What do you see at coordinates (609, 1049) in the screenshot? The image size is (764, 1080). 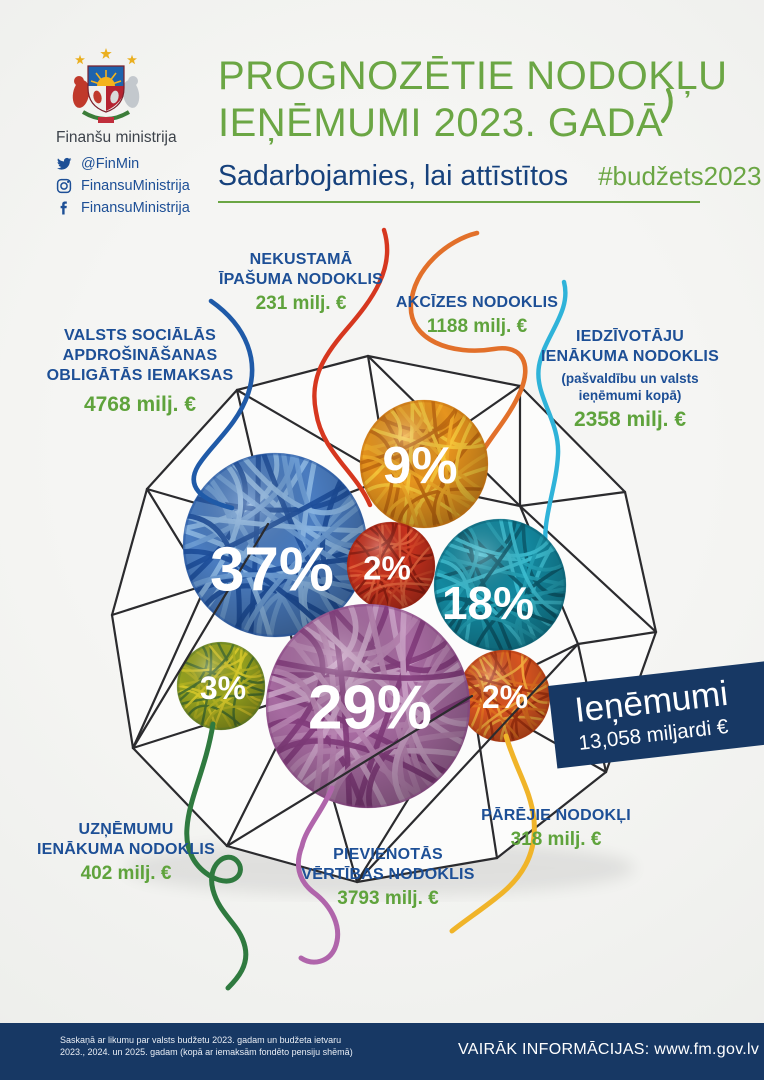 I see `footer-more-info-link: VAIRĀK INFORMĀCIJAS: www.fm.gov.lv` at bounding box center [609, 1049].